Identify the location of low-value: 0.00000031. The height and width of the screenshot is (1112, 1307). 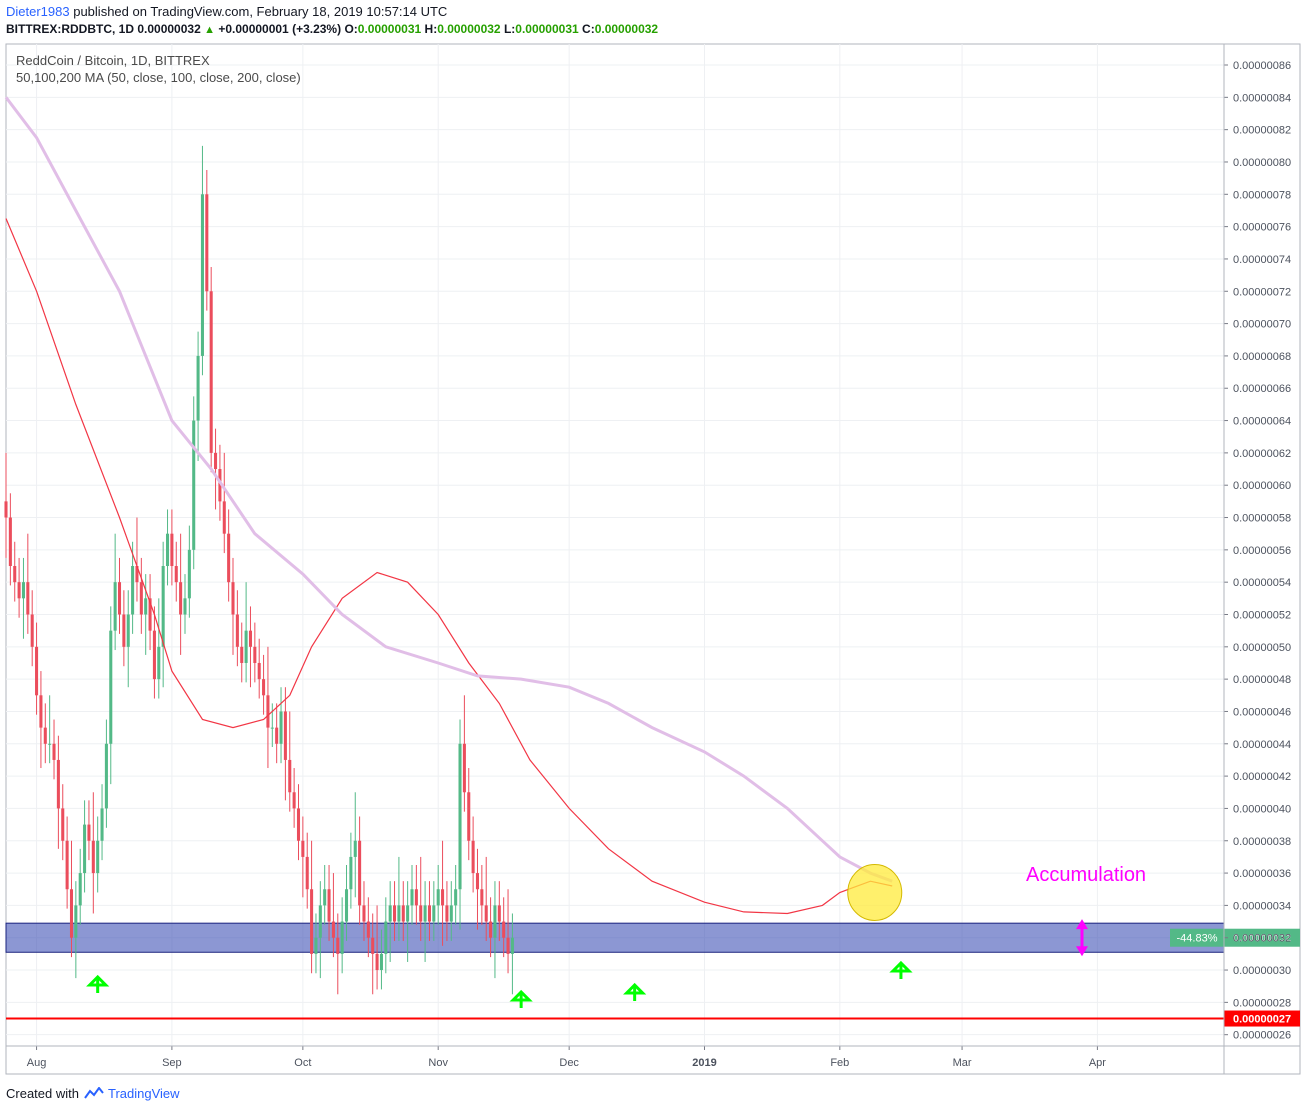
(547, 29).